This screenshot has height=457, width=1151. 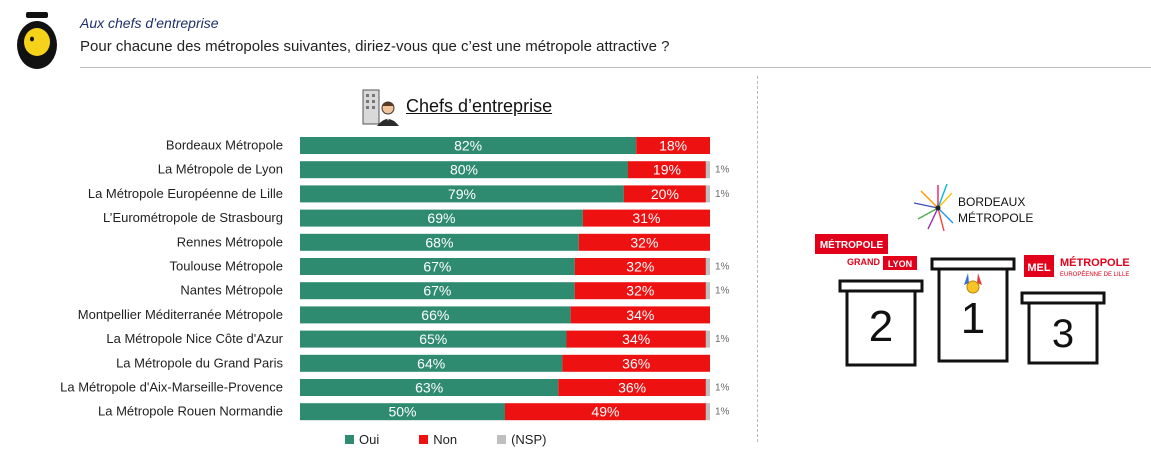 I want to click on data-label: 68%, so click(x=439, y=242).